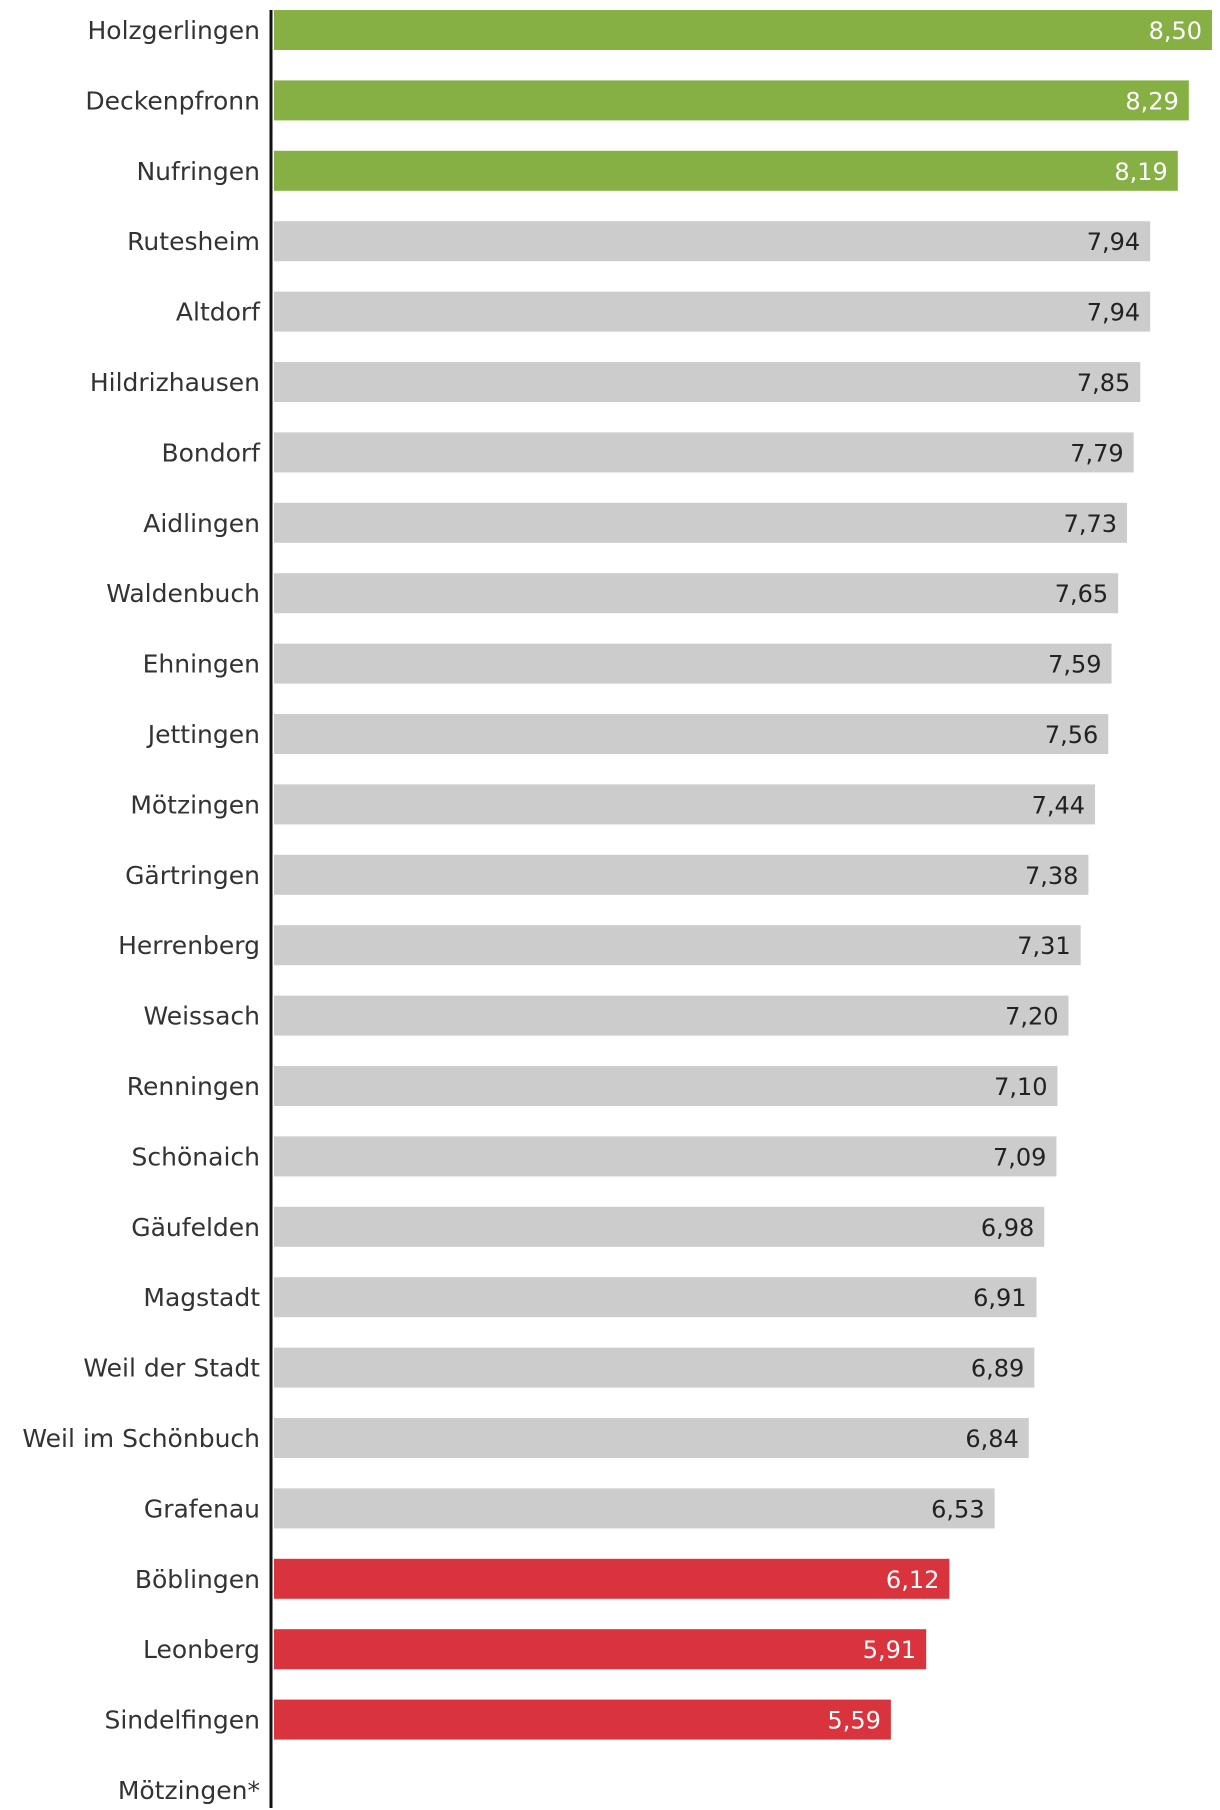  I want to click on value-label: 7,65, so click(1081, 594).